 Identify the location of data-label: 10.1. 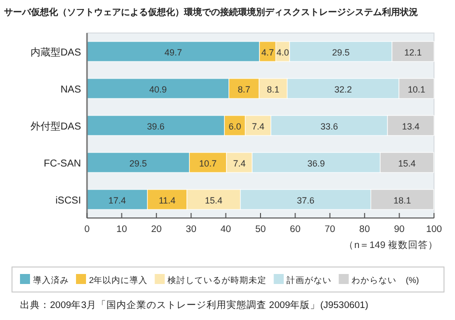
(417, 89).